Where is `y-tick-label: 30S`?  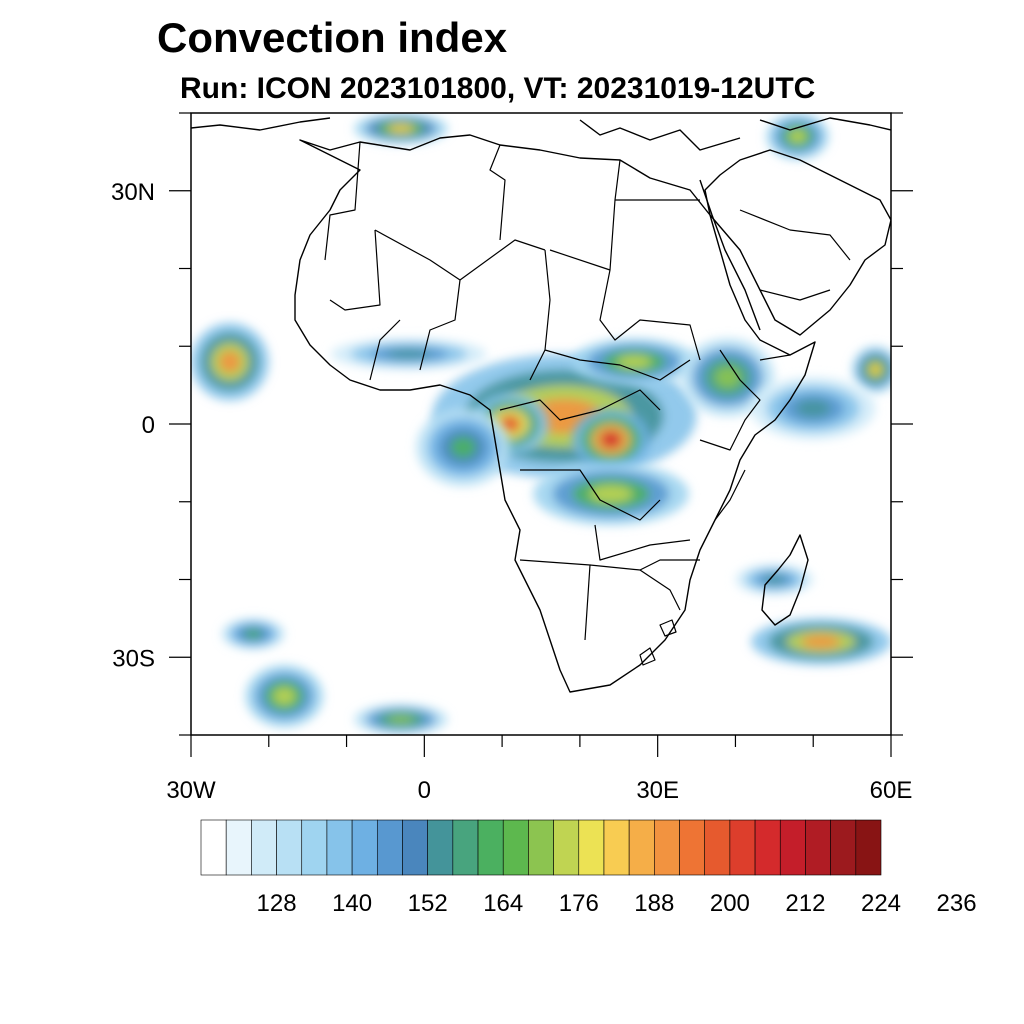
y-tick-label: 30S is located at coordinates (133, 658).